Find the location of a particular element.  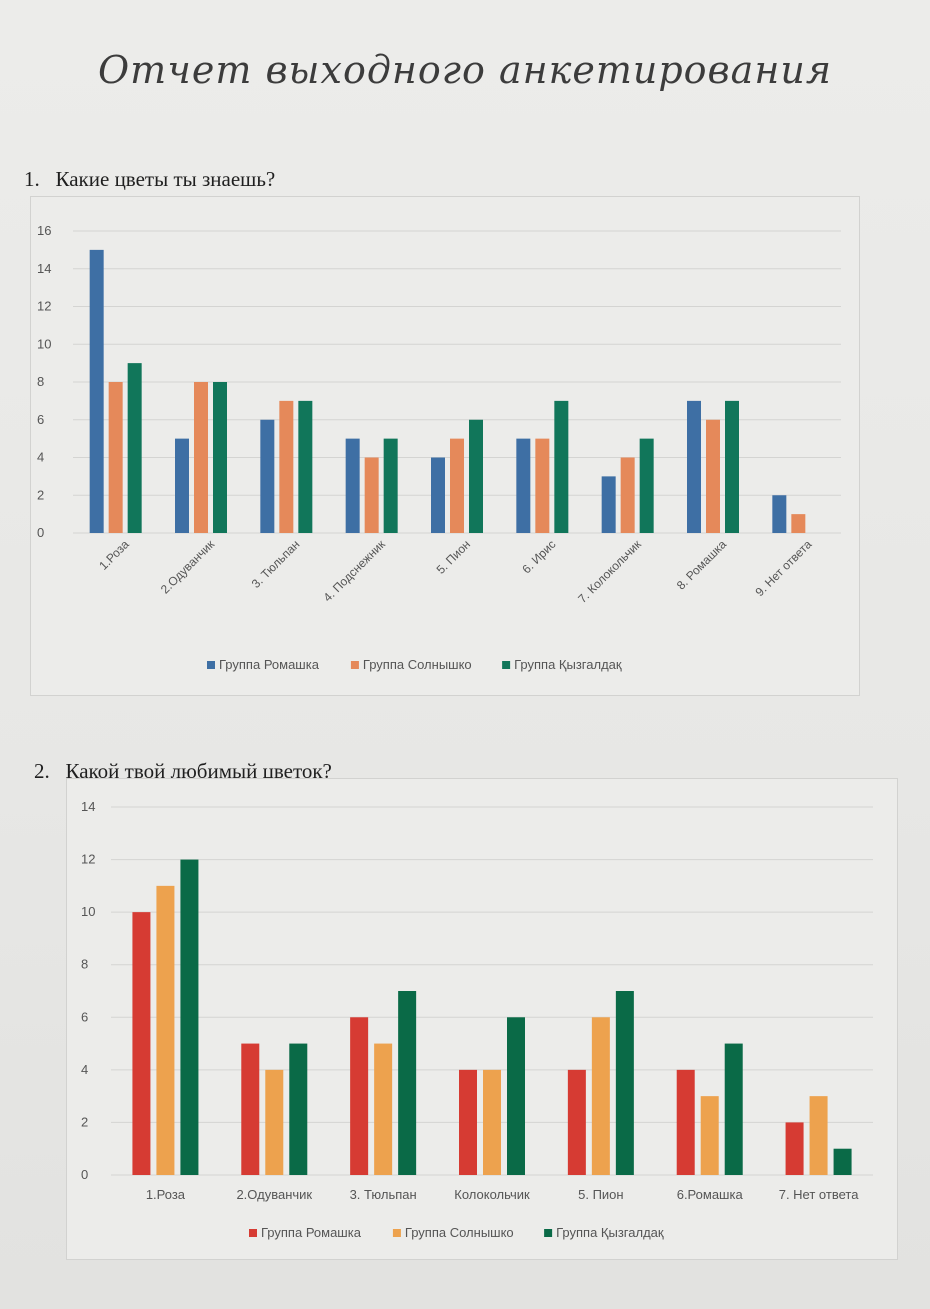

chart-2-legend-label: Группа Ромашка is located at coordinates (311, 1232).